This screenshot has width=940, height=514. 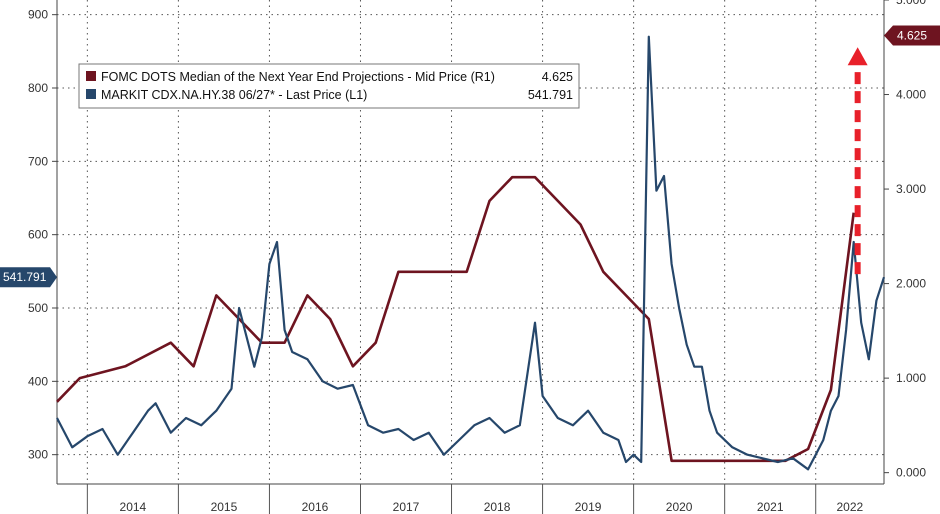 I want to click on x-tick-label: 2019, so click(x=588, y=507).